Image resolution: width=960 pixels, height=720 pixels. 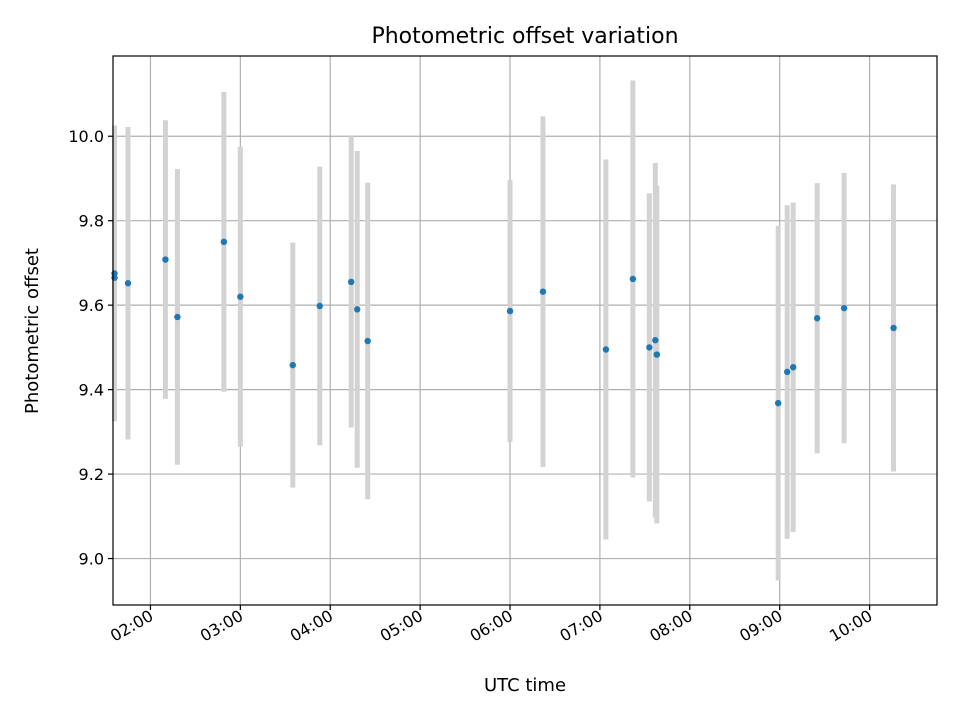 I want to click on y-tick-label: 9.0, so click(x=91, y=559).